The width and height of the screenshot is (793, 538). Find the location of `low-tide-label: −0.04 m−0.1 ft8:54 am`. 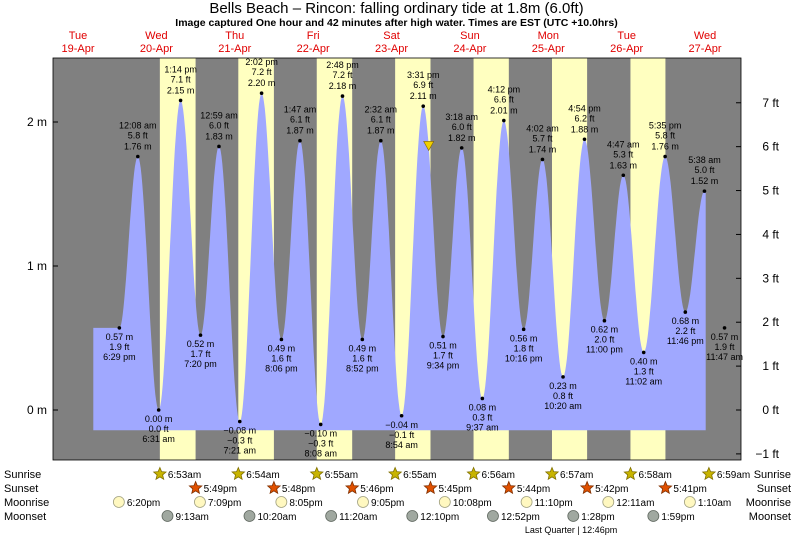

low-tide-label: −0.04 m−0.1 ft8:54 am is located at coordinates (401, 435).